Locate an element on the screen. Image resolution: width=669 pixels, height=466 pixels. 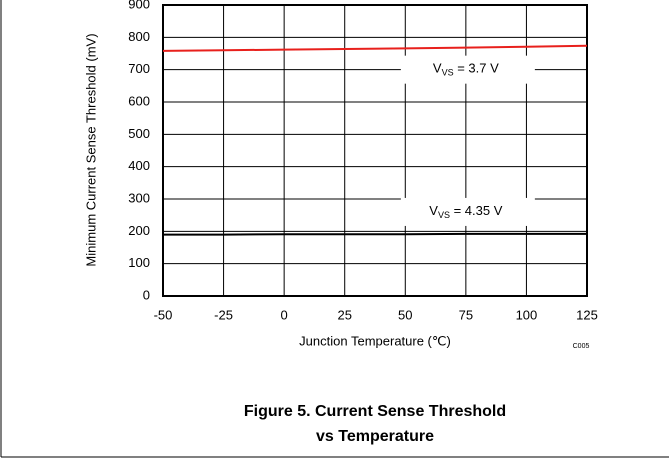
annotation: VVS = 4.35 V is located at coordinates (465, 211).